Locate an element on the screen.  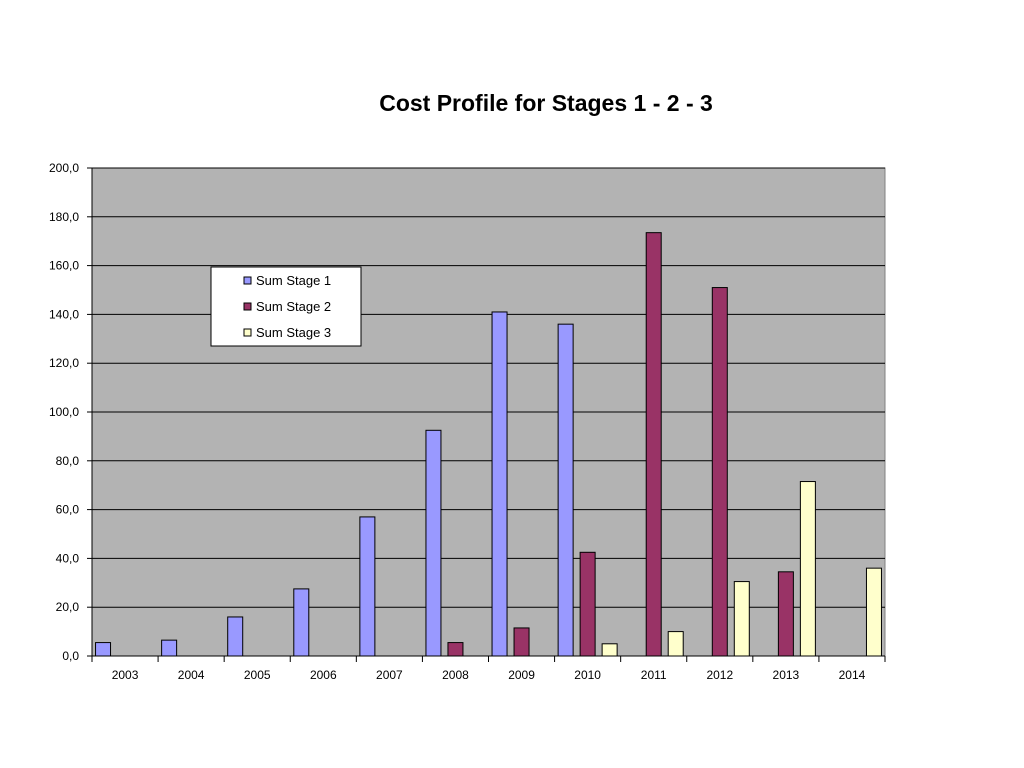
legend-label: Sum Stage 3 is located at coordinates (293, 332).